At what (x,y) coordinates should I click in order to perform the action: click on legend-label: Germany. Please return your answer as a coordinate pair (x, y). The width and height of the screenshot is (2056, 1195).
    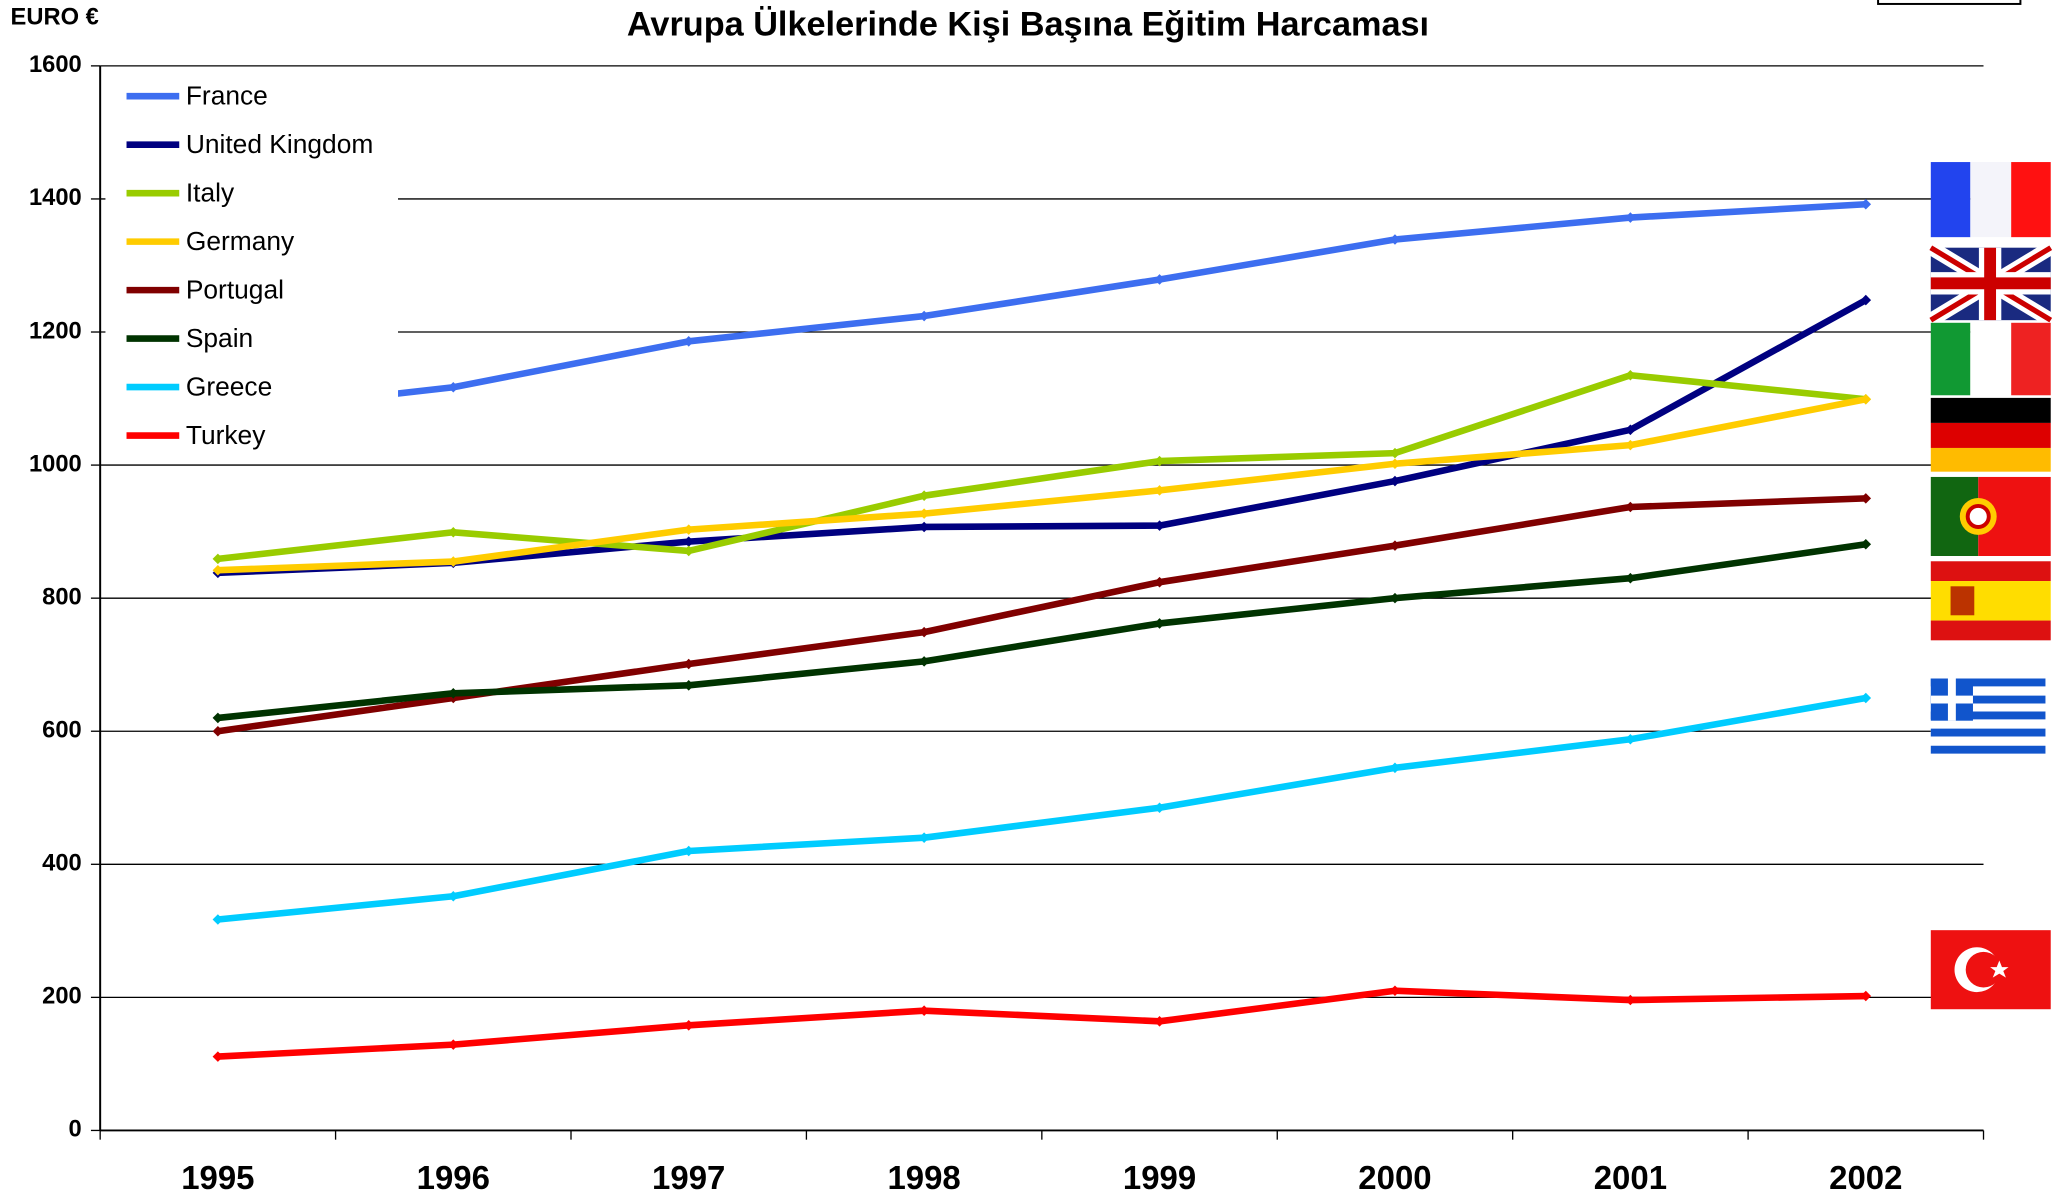
    Looking at the image, I should click on (240, 241).